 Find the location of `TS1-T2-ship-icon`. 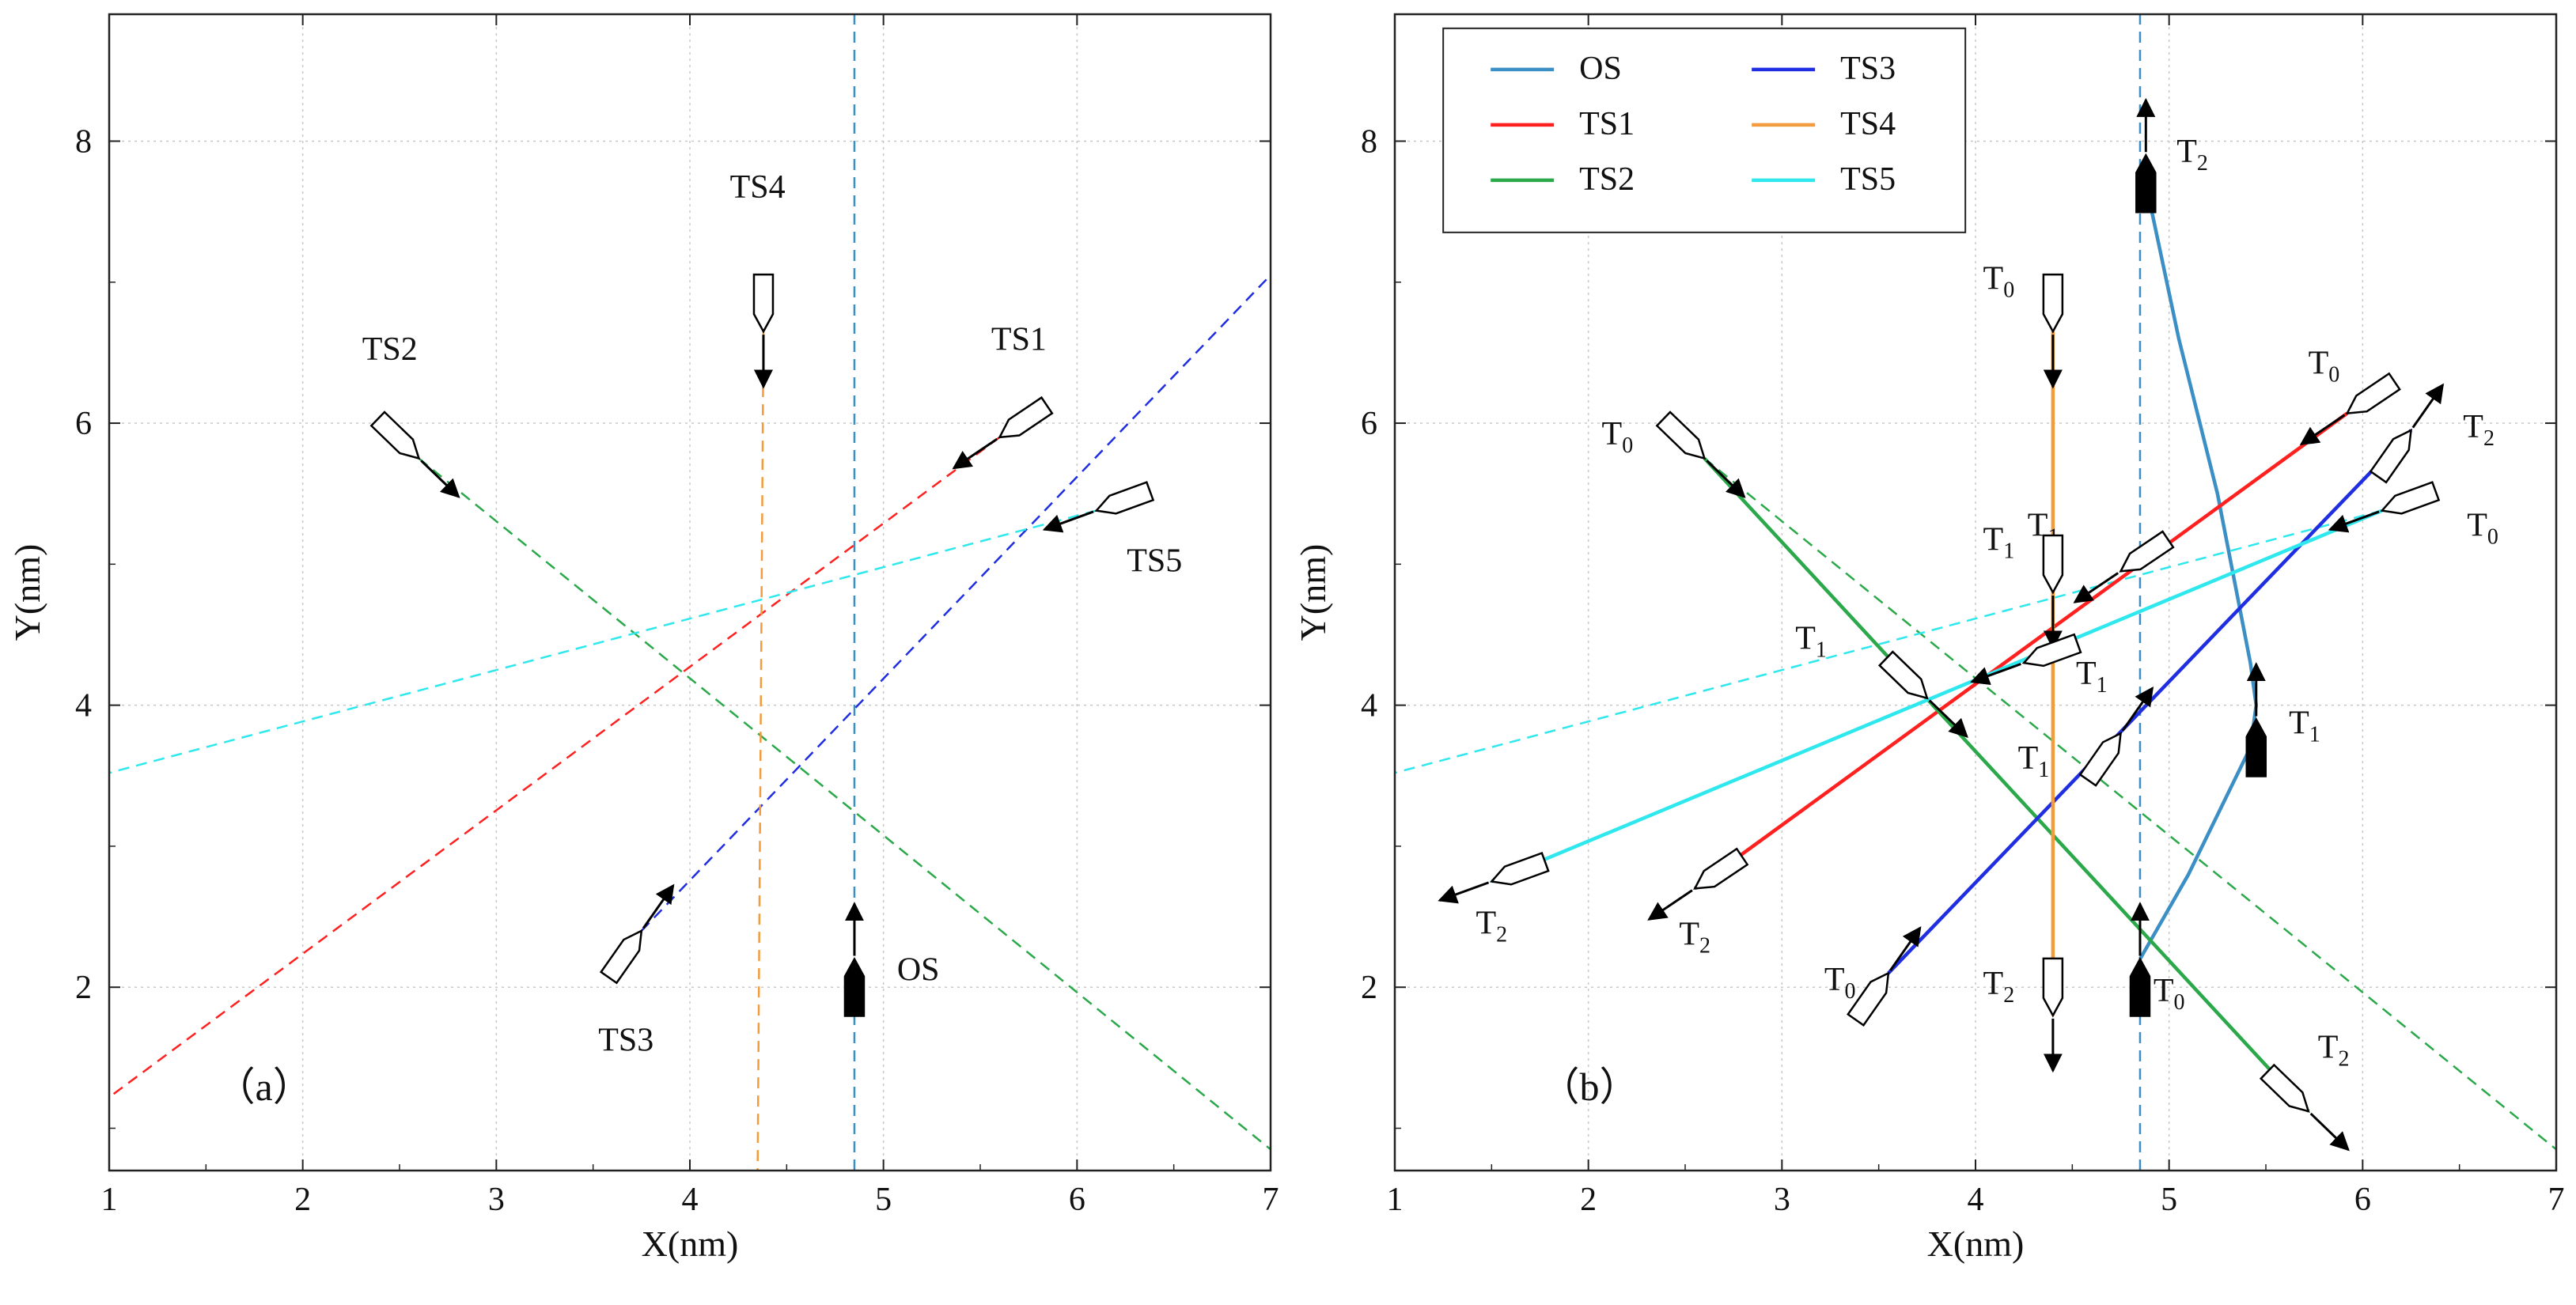

TS1-T2-ship-icon is located at coordinates (1698, 884).